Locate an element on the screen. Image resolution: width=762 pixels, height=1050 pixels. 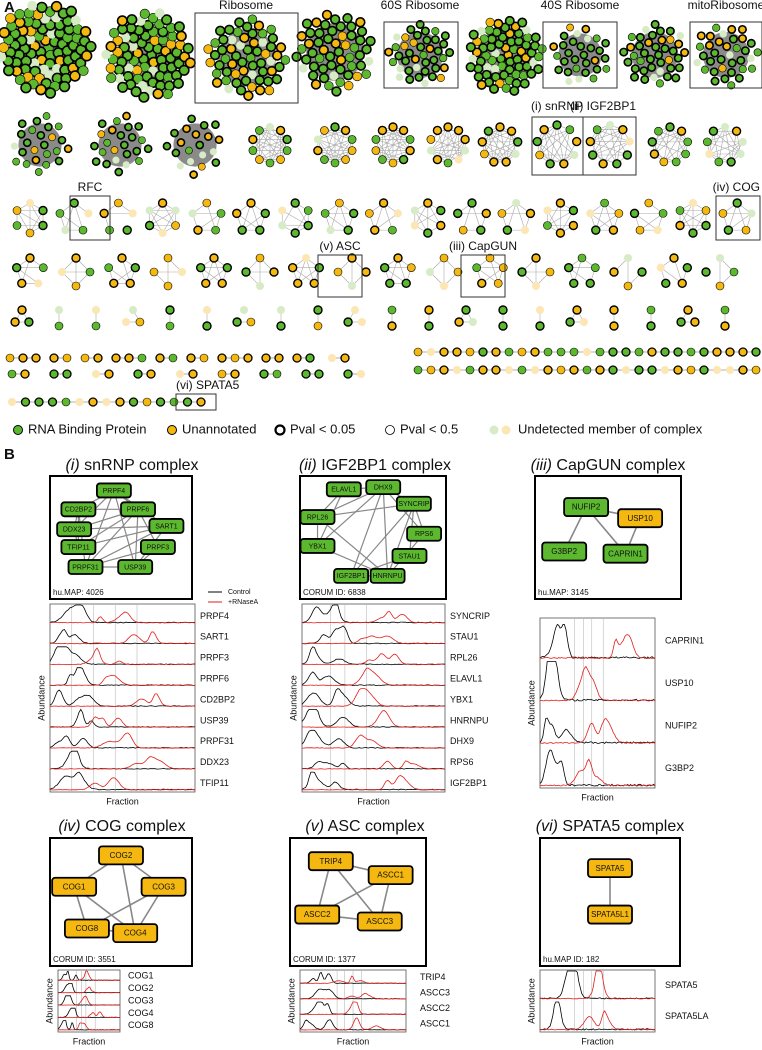
complex-name: COG complex is located at coordinates (135, 826).